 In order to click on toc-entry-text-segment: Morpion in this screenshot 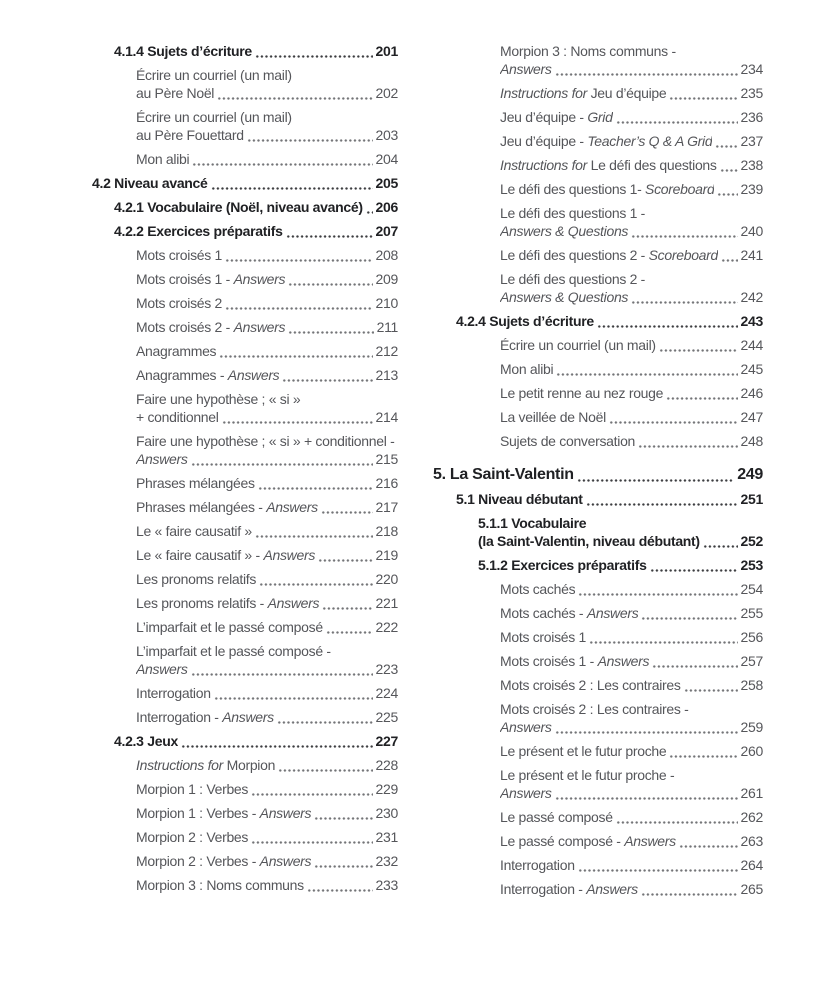, I will do `click(249, 765)`.